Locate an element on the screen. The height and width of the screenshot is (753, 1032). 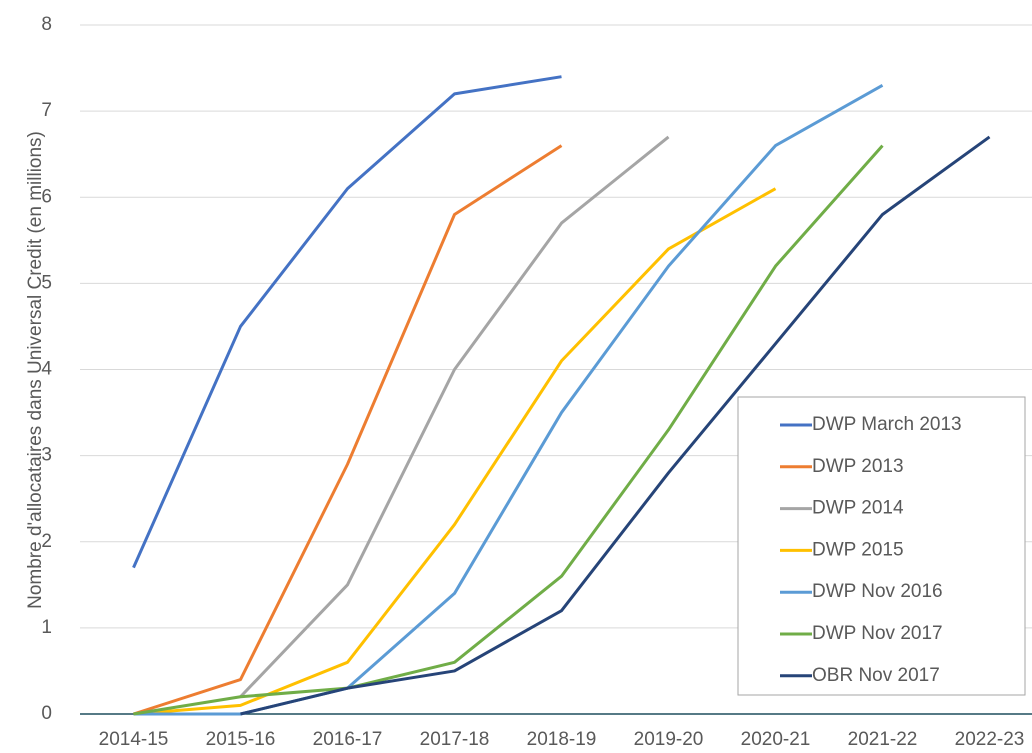
y-tick-label: 4 is located at coordinates (46, 369).